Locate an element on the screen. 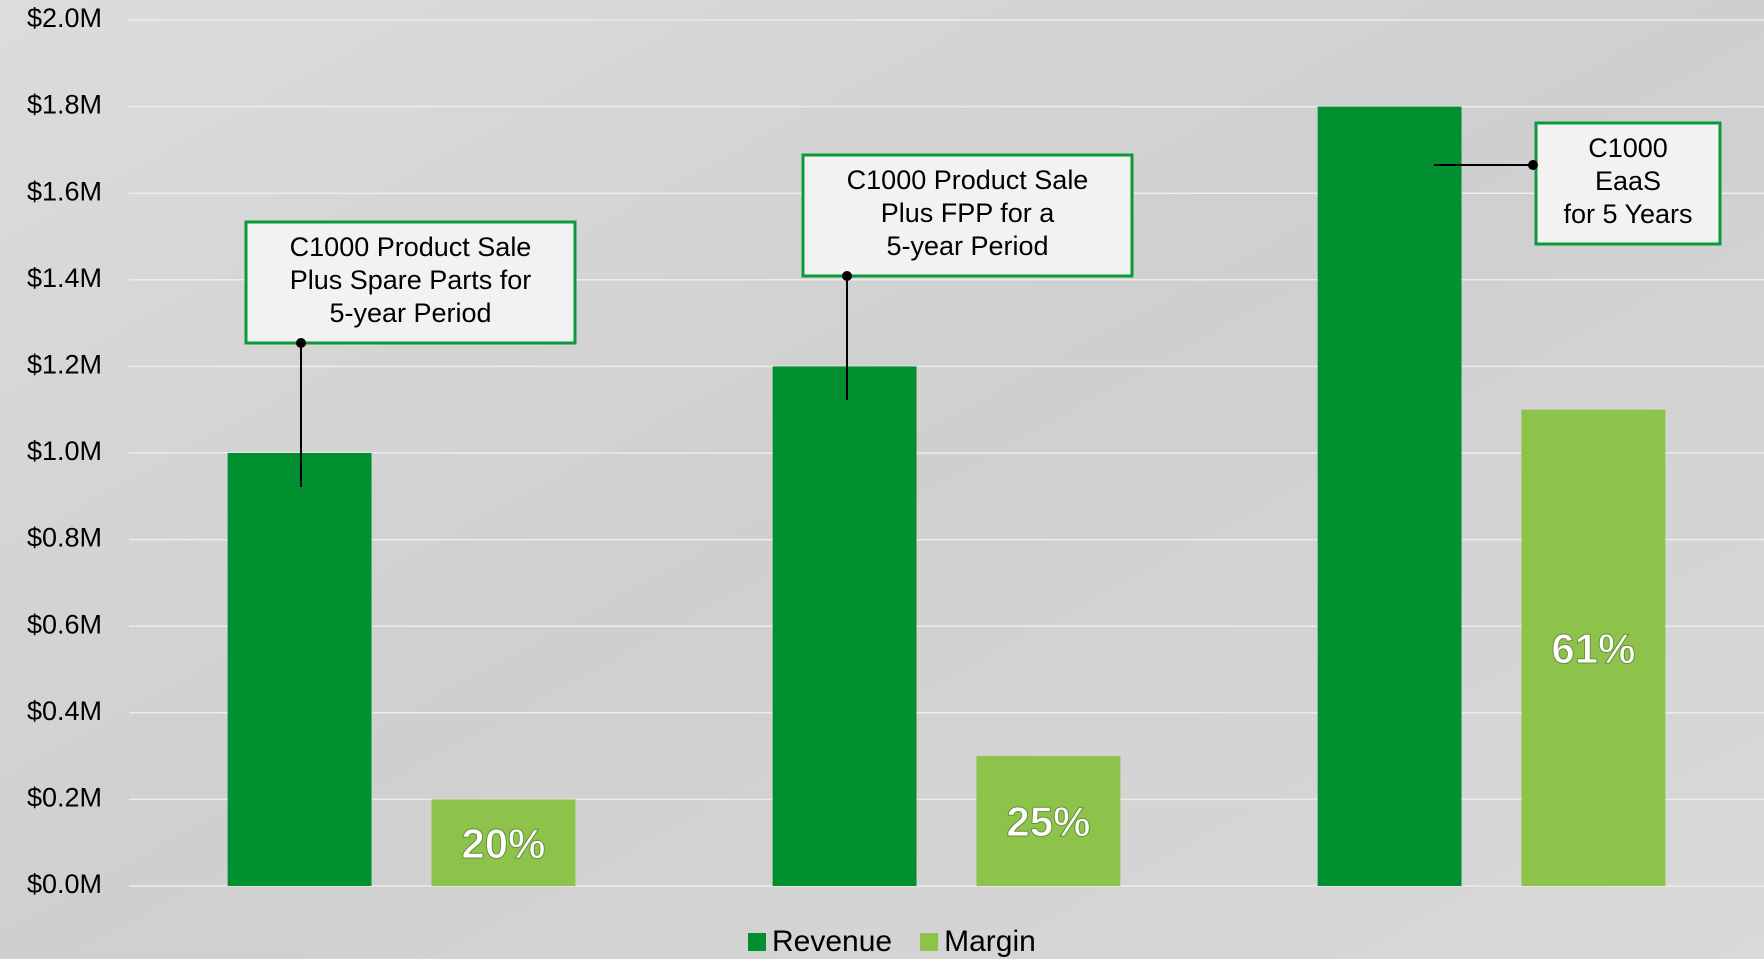 The height and width of the screenshot is (959, 1764). y-tick-label: $0.8M is located at coordinates (64, 538).